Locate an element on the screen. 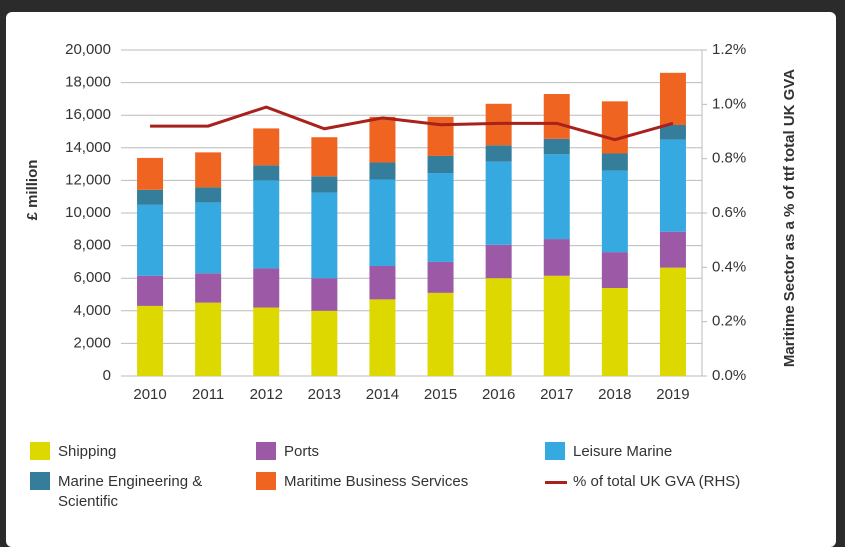 Image resolution: width=845 pixels, height=547 pixels. legend-item: Ports is located at coordinates (363, 452).